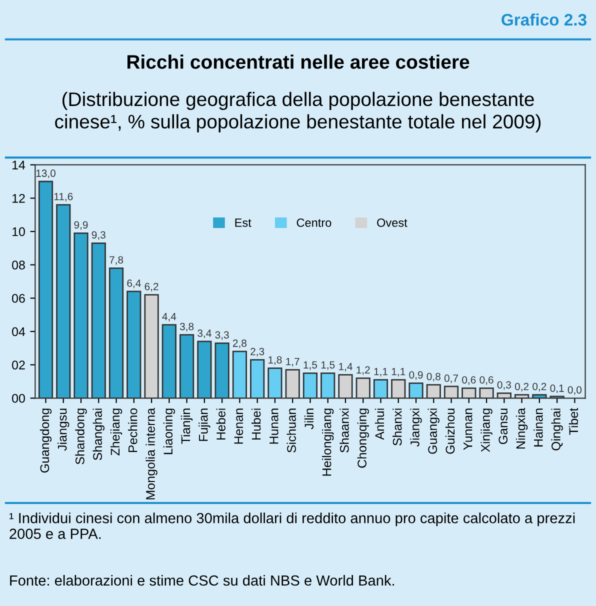 This screenshot has height=606, width=596. What do you see at coordinates (98, 434) in the screenshot?
I see `x-tick-label: Shanghai` at bounding box center [98, 434].